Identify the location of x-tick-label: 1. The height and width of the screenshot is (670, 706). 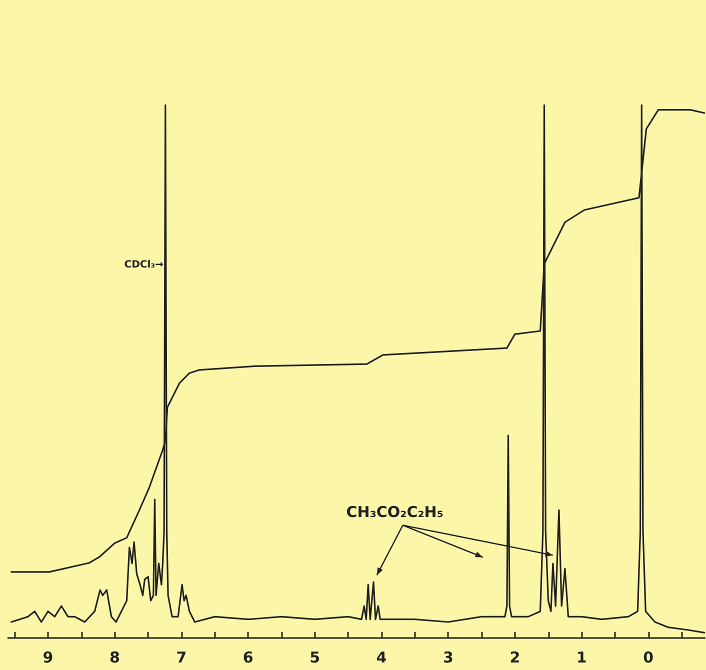
(581, 657).